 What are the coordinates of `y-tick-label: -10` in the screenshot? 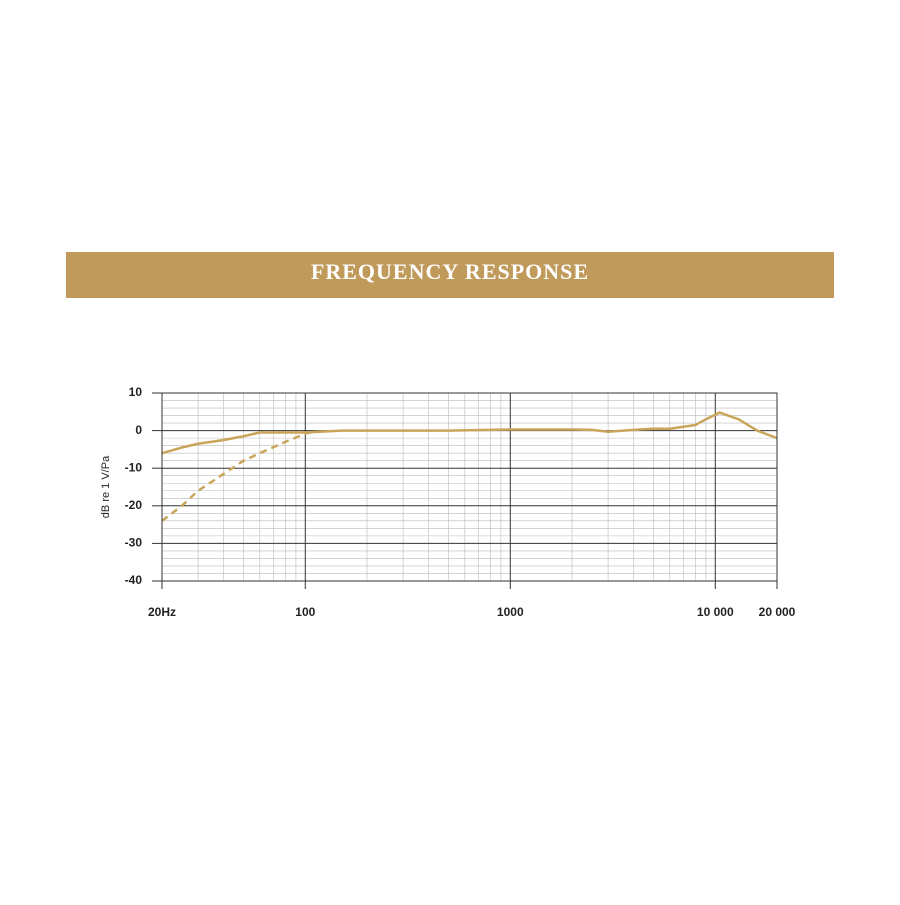 It's located at (134, 467).